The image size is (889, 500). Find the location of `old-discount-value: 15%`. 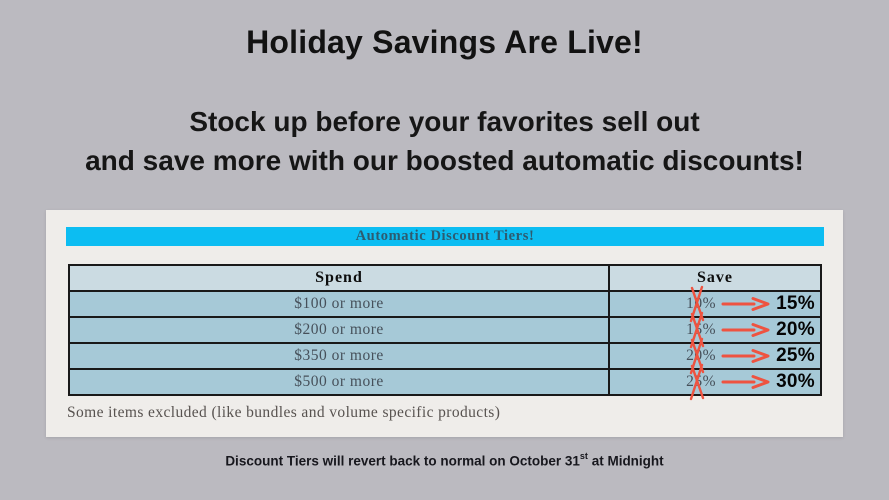

old-discount-value: 15% is located at coordinates (701, 329).